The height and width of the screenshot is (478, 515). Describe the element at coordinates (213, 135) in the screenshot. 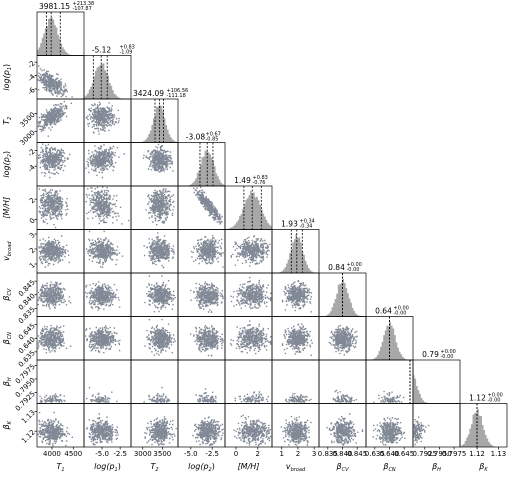

I see `title-plus: +0.67` at that location.